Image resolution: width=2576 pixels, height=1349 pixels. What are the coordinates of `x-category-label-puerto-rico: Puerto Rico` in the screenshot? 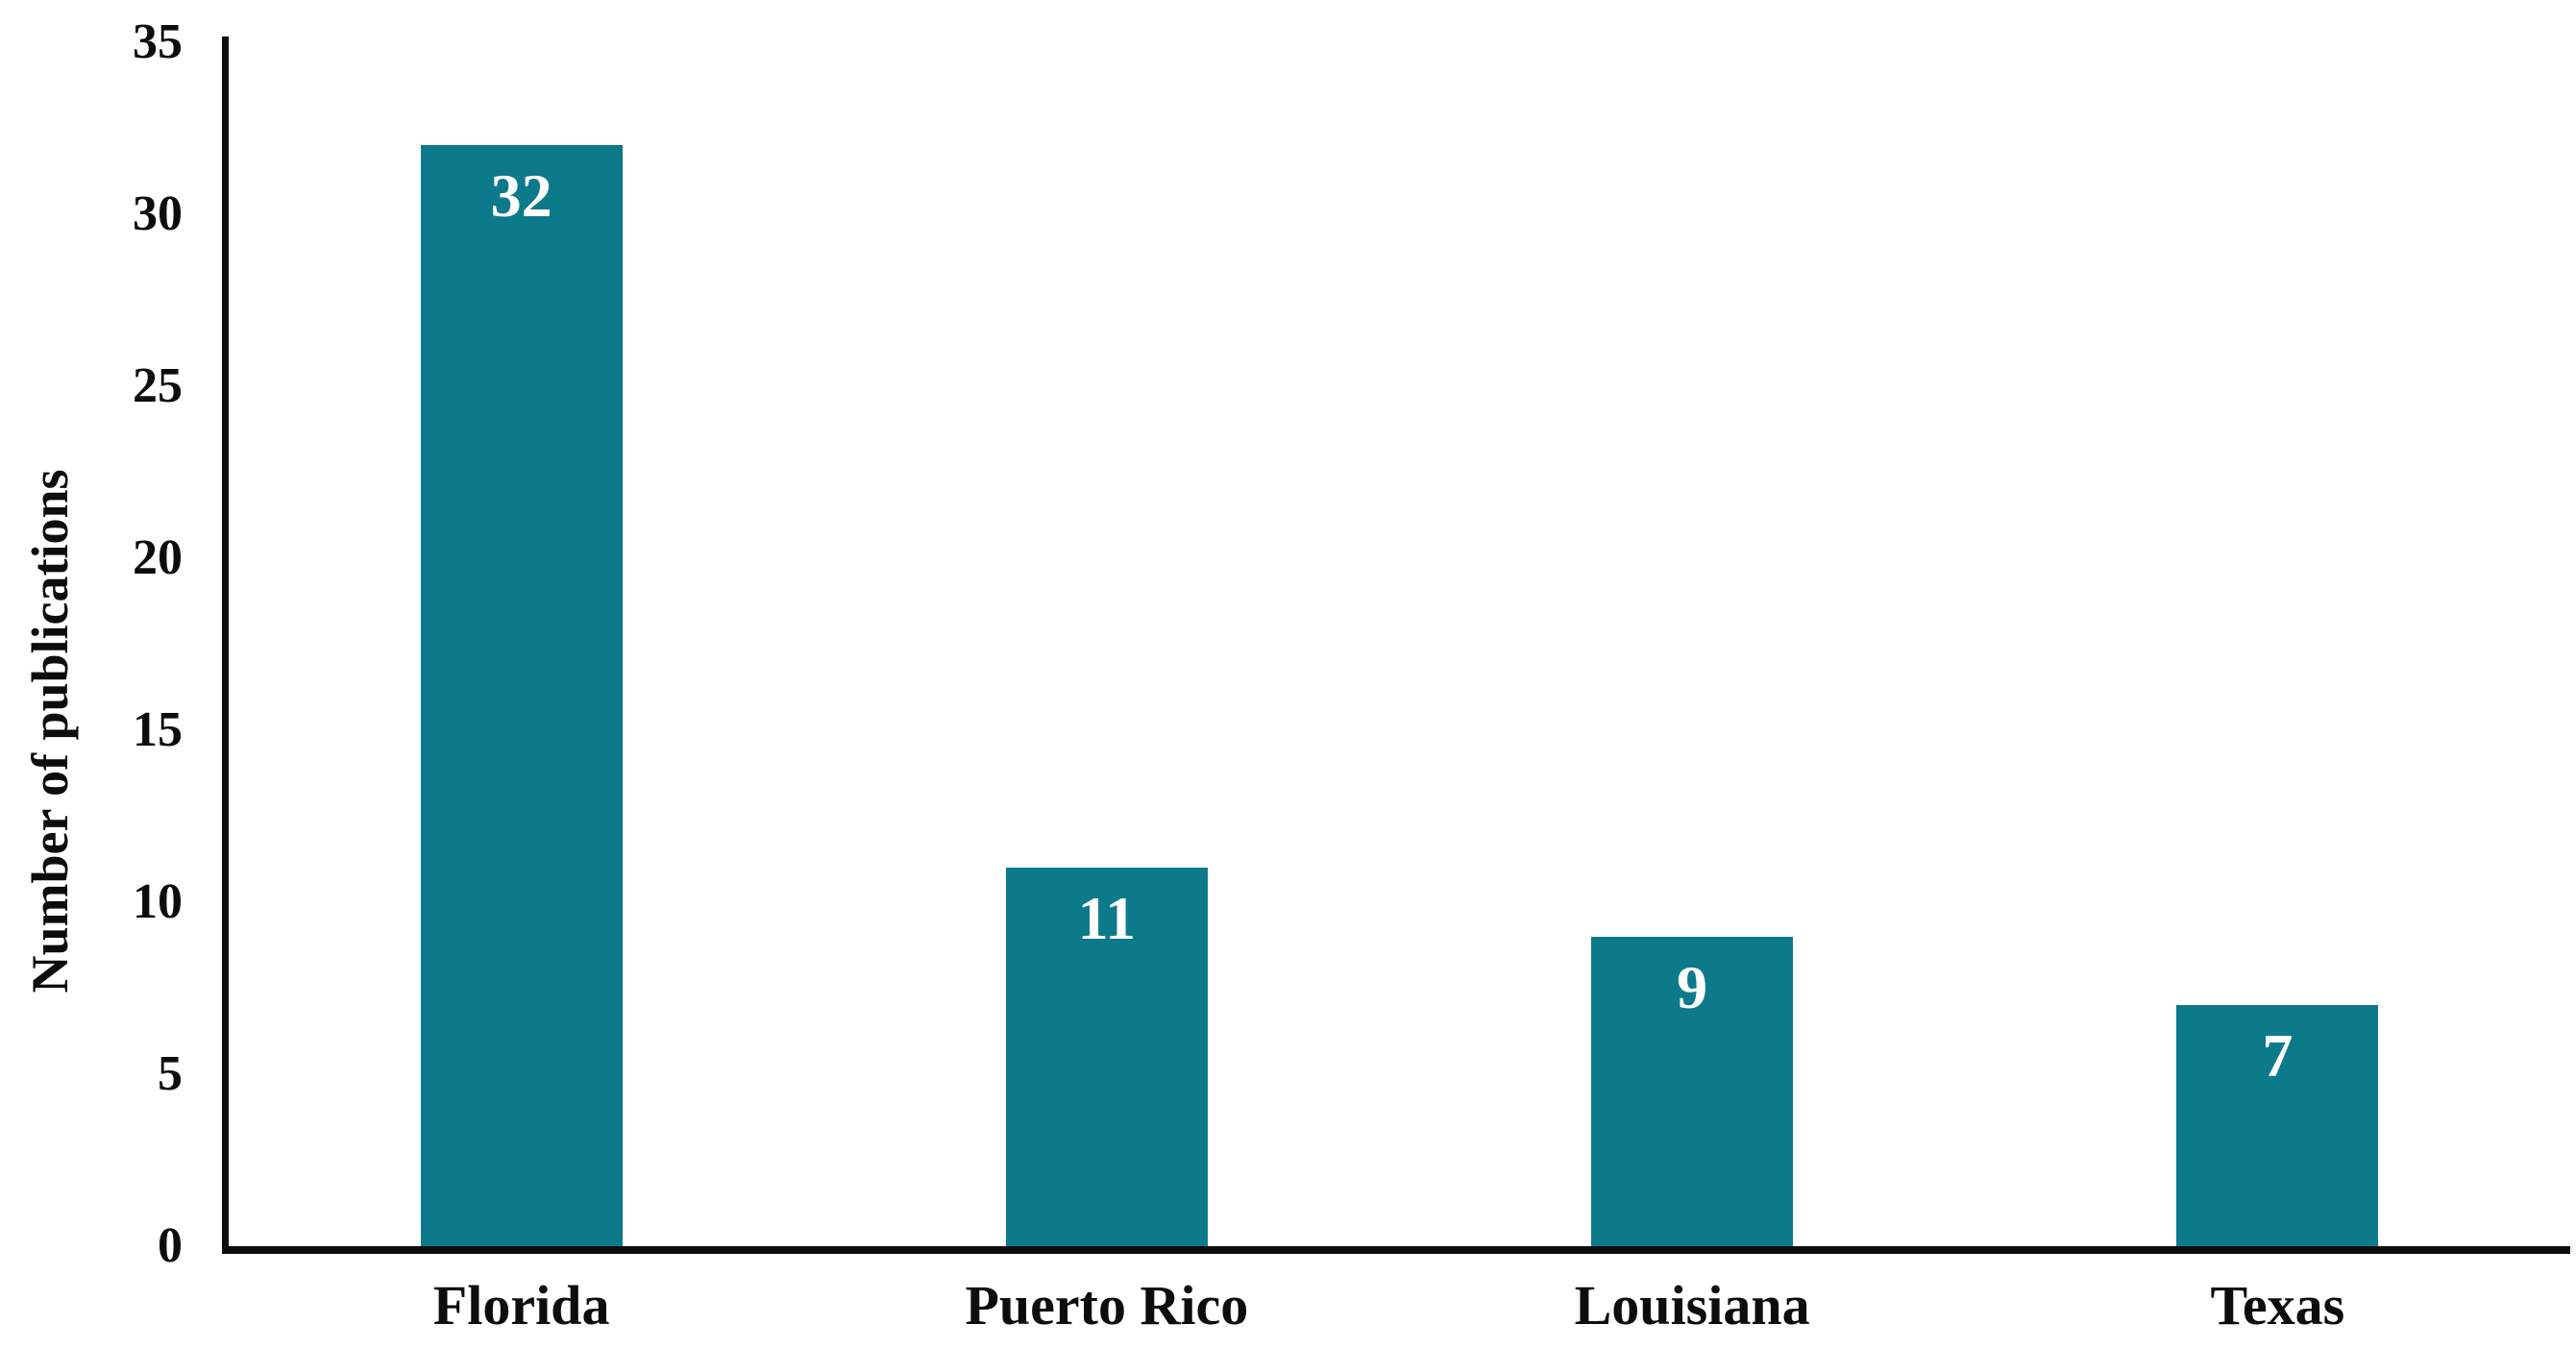 It's located at (1107, 1305).